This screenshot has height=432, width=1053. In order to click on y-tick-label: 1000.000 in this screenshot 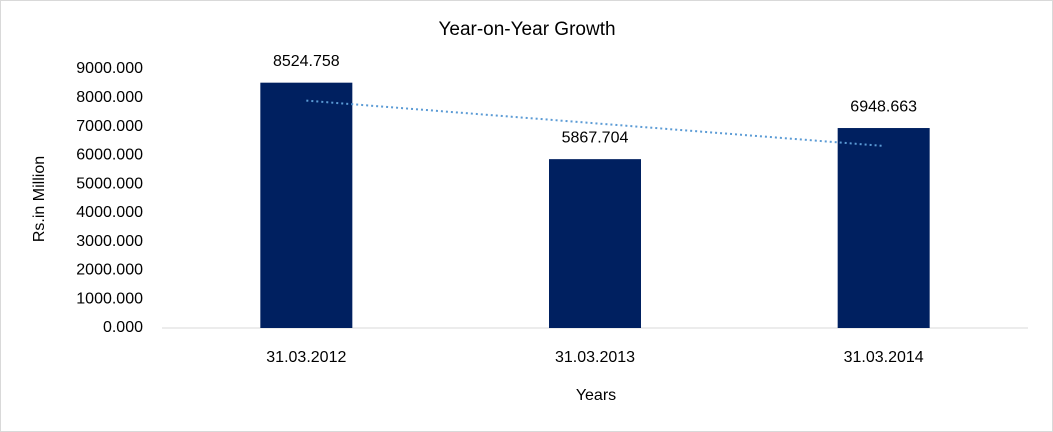, I will do `click(109, 298)`.